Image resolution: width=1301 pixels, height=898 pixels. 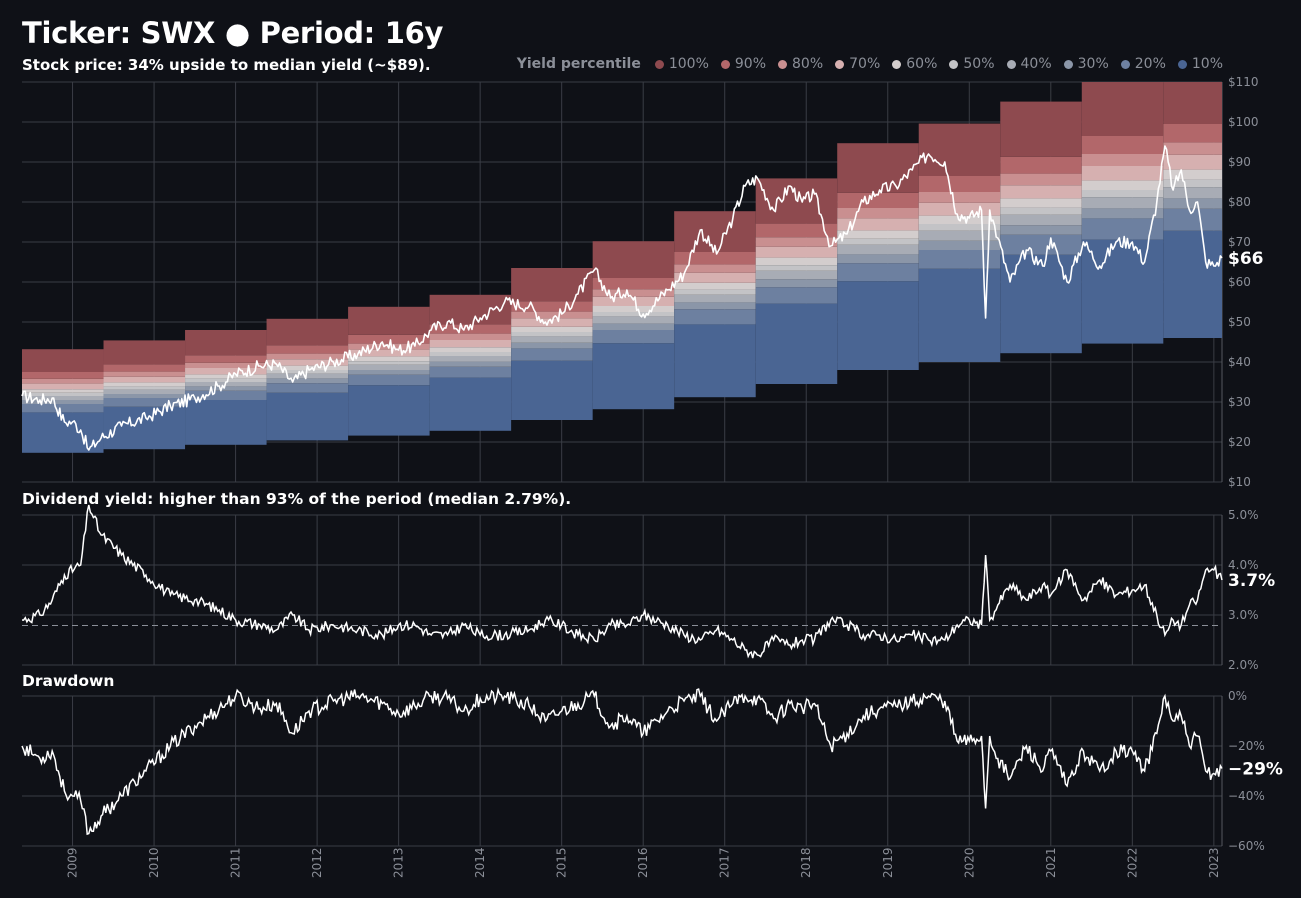 What do you see at coordinates (1093, 64) in the screenshot?
I see `legend-label: 30%` at bounding box center [1093, 64].